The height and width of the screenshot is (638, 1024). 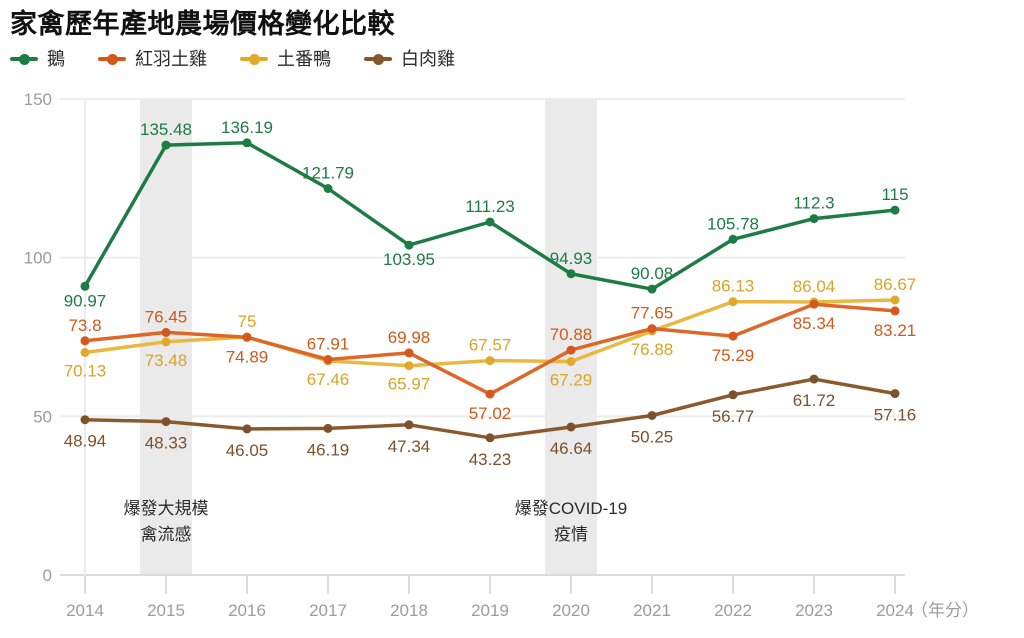 What do you see at coordinates (328, 379) in the screenshot?
I see `svg-text: 67.46` at bounding box center [328, 379].